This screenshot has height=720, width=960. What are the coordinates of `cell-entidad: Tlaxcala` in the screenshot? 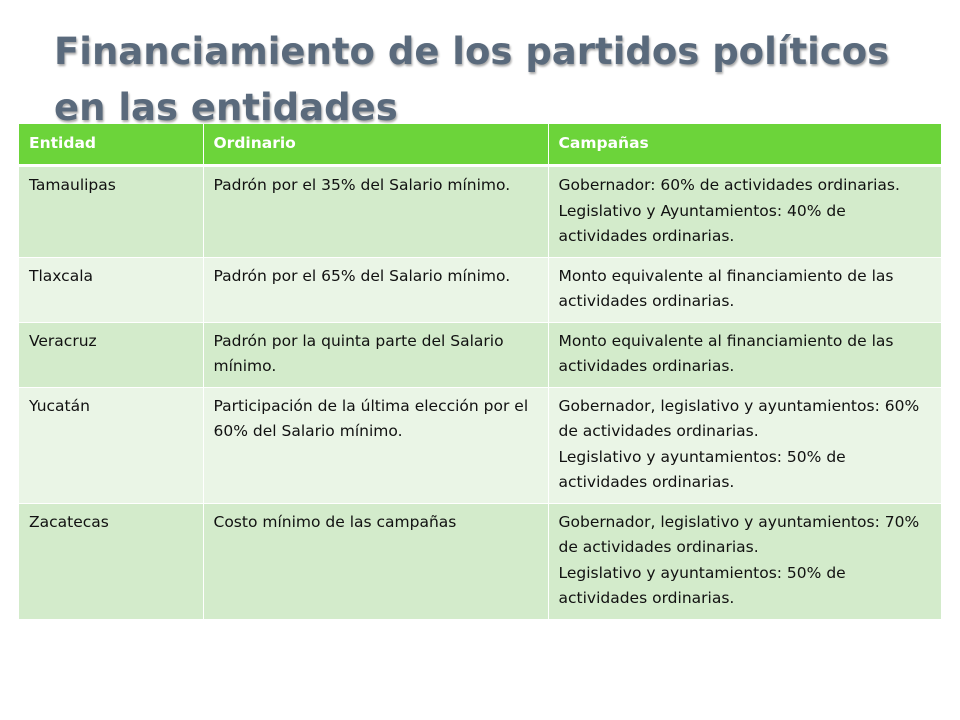 It's located at (111, 290).